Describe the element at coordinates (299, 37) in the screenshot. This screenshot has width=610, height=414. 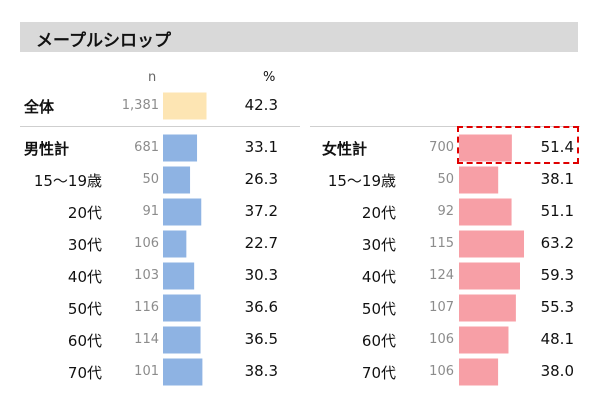
I see `title-bar: メープルシロップ` at that location.